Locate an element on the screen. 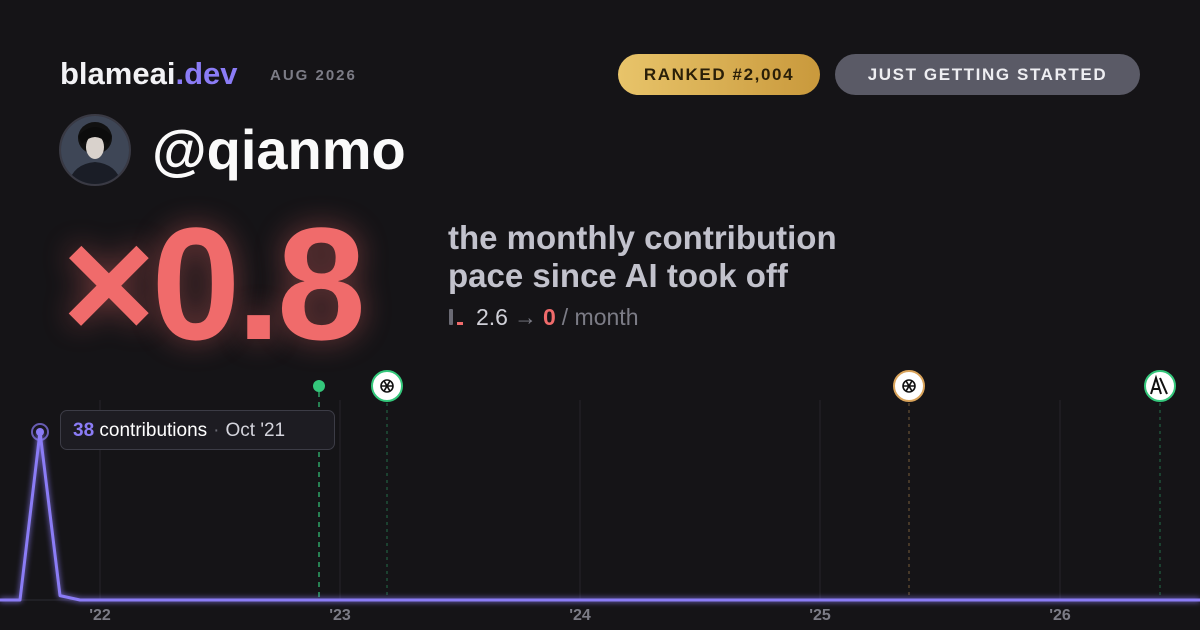  before-value: 2.6 is located at coordinates (492, 317).